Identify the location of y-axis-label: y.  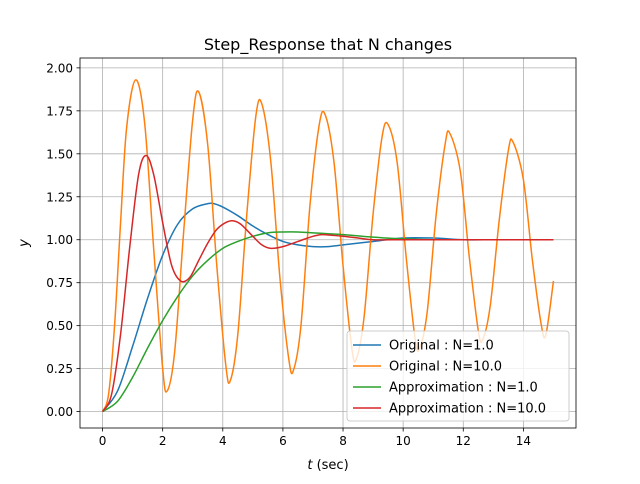
(24, 243).